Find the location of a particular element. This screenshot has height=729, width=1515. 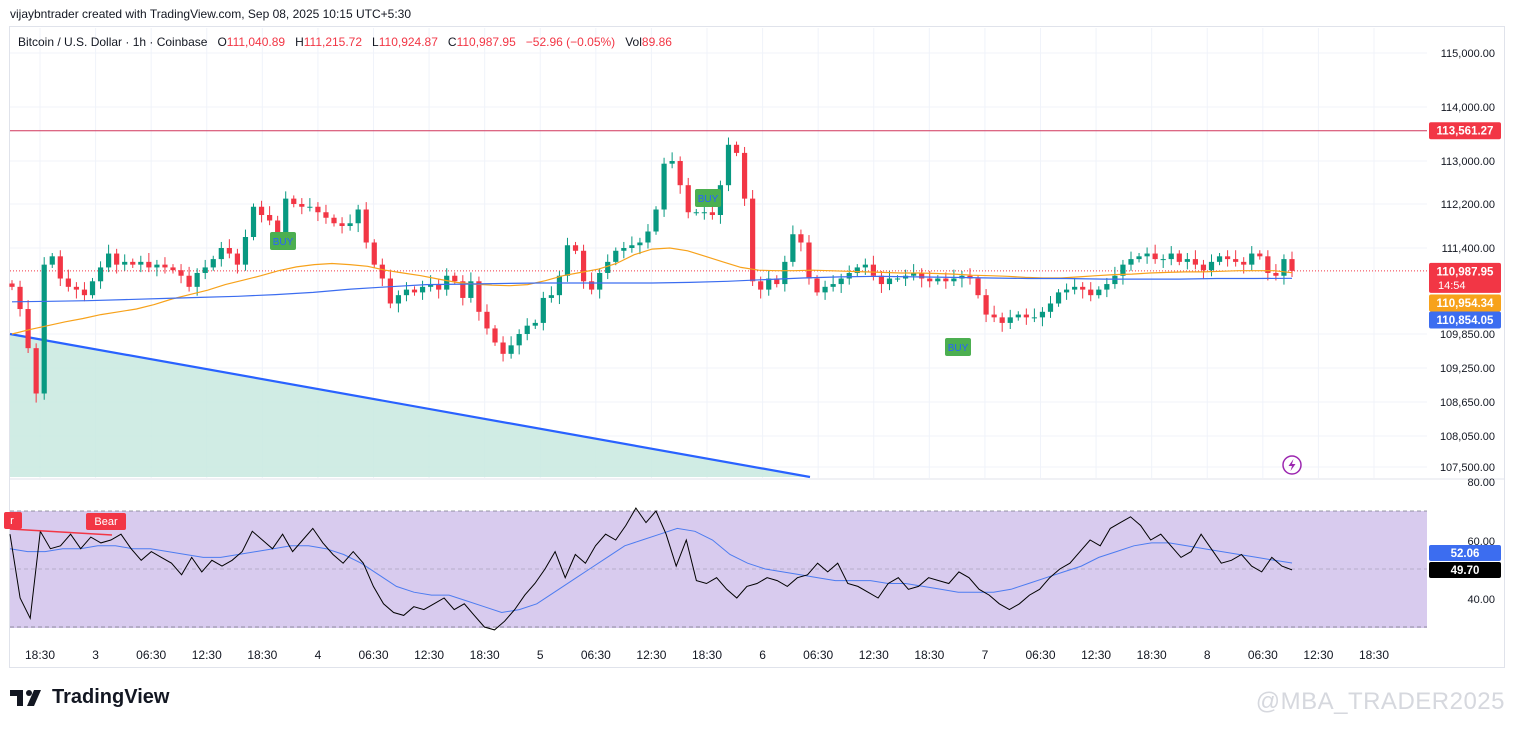

tradingview-logo: TradingView is located at coordinates (89, 697).